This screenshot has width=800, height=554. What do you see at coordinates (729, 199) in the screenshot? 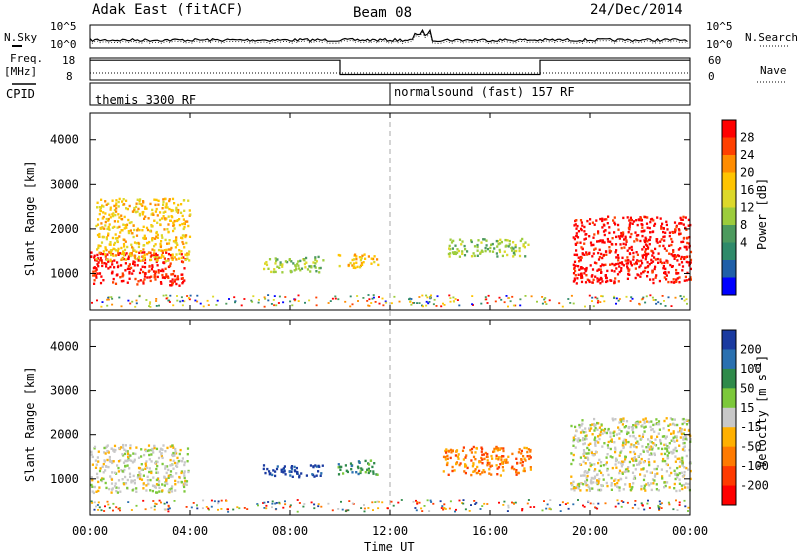
I see `colorbar-swatch` at bounding box center [729, 199].